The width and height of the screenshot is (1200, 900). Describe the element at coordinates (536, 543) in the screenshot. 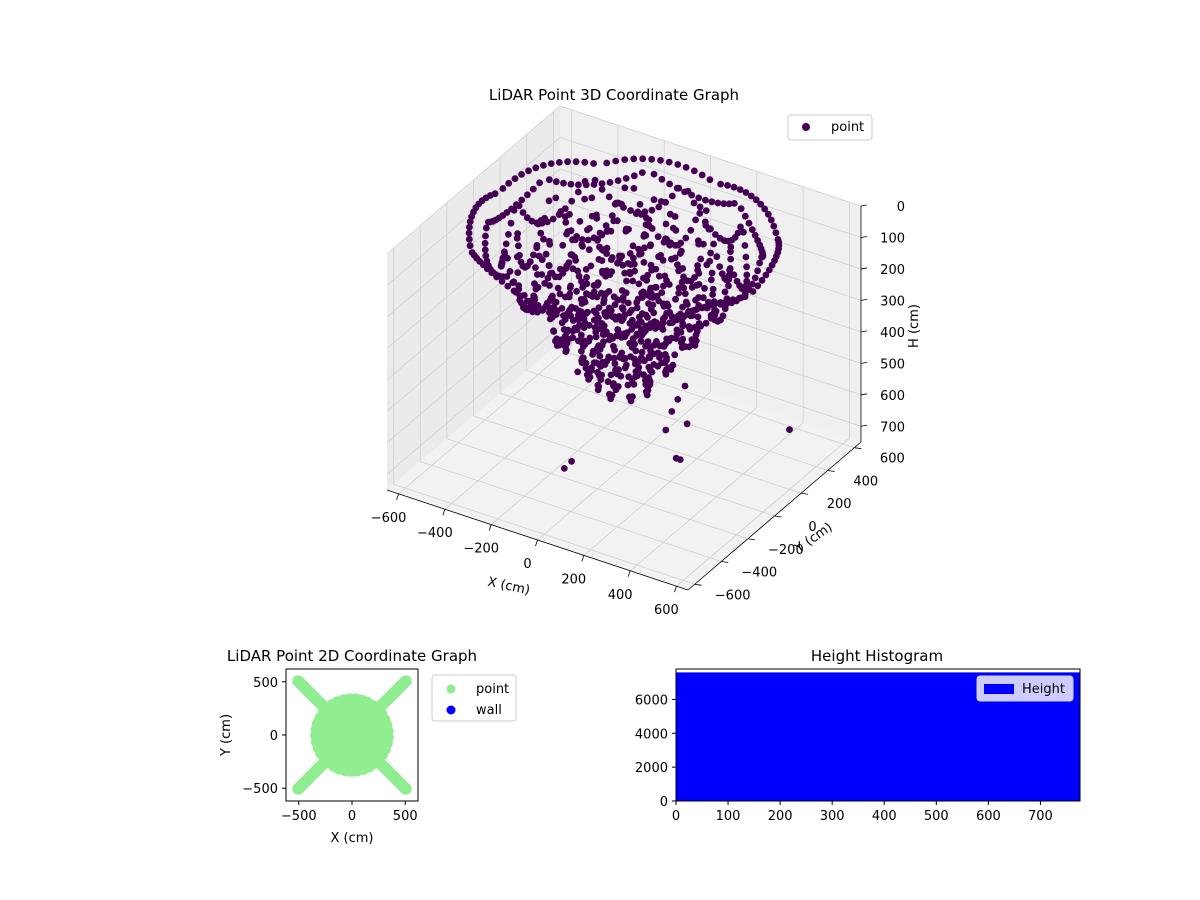

I see `x-tick` at that location.